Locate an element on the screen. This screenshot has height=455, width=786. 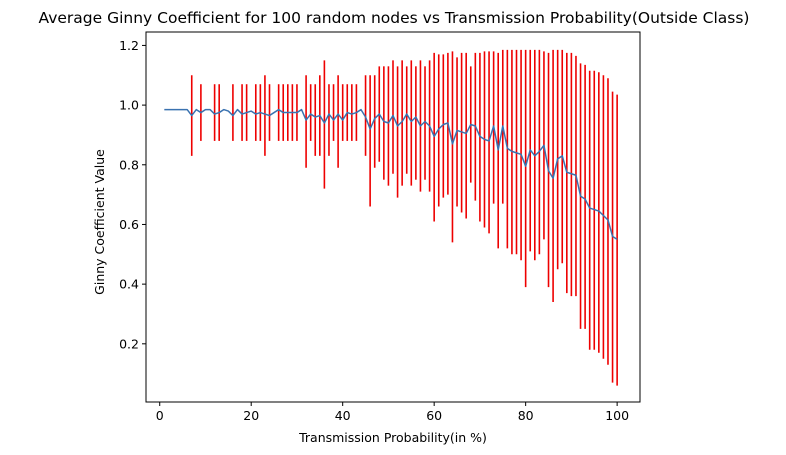
x-tick-label: 100 is located at coordinates (617, 415).